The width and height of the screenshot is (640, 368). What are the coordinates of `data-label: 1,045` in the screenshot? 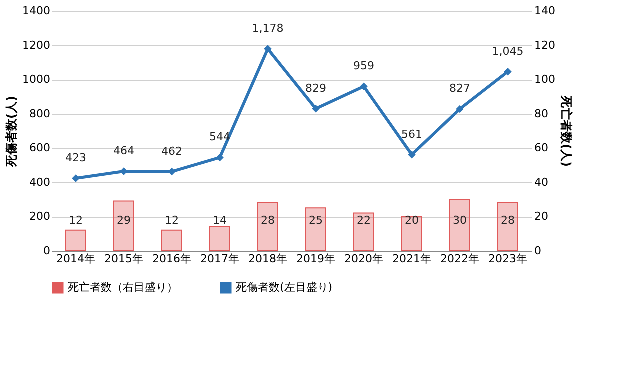 It's located at (508, 51).